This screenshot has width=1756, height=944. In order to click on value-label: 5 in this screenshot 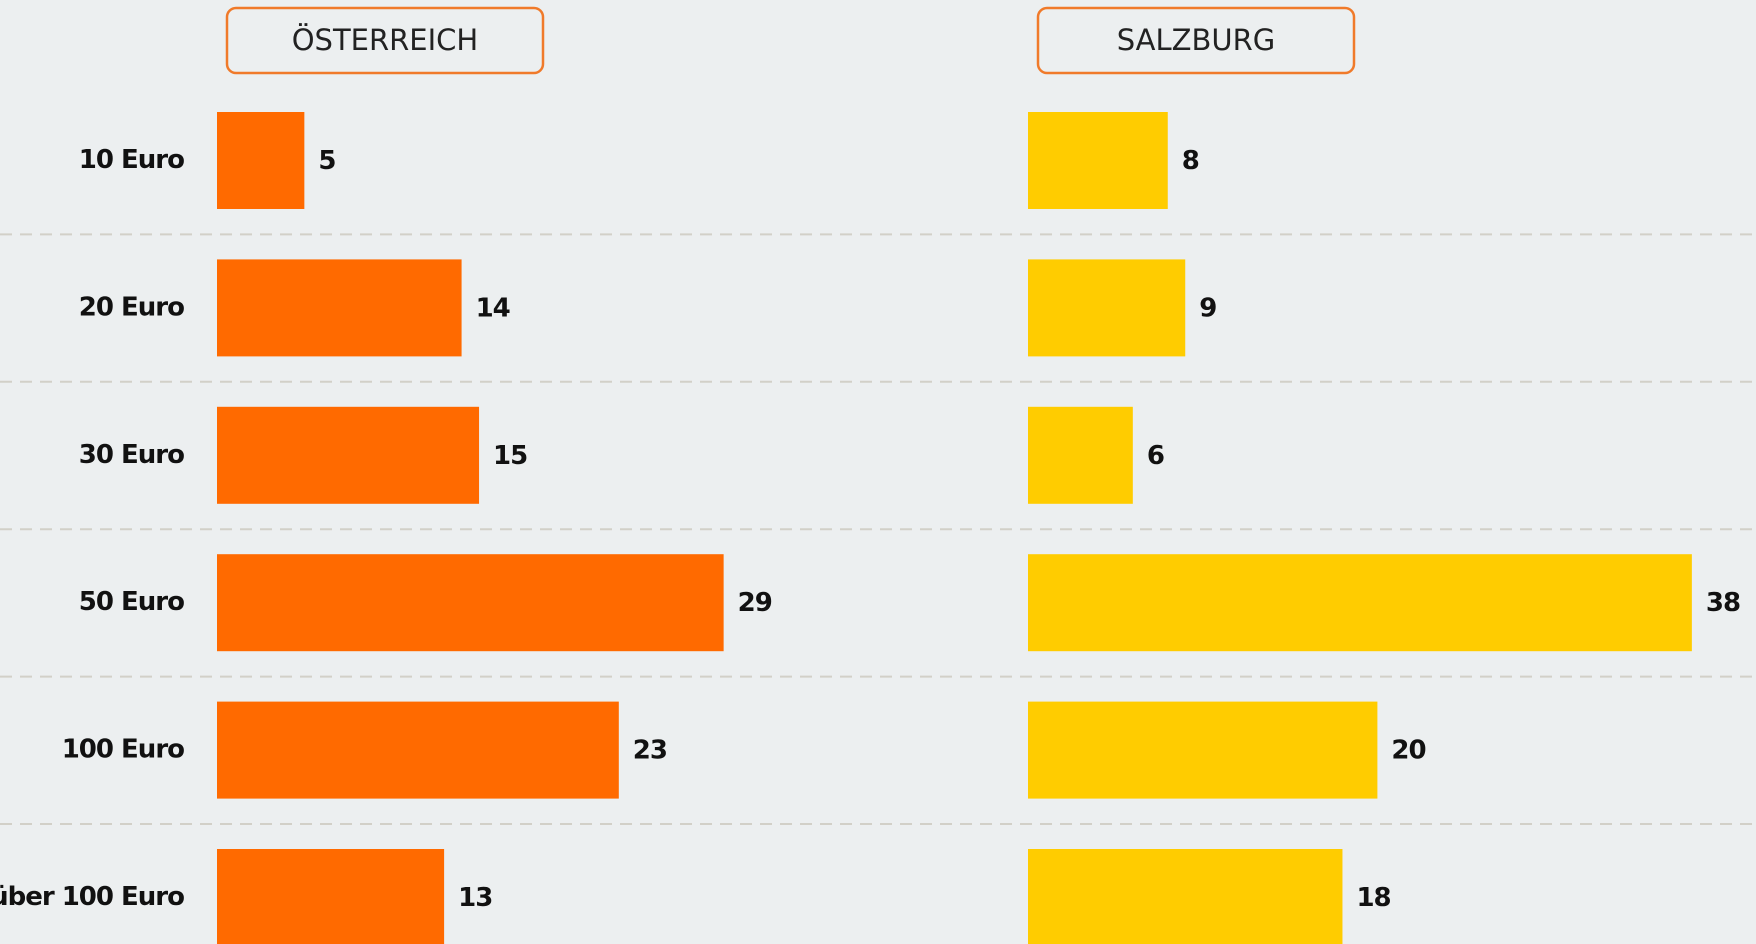, I will do `click(326, 161)`.